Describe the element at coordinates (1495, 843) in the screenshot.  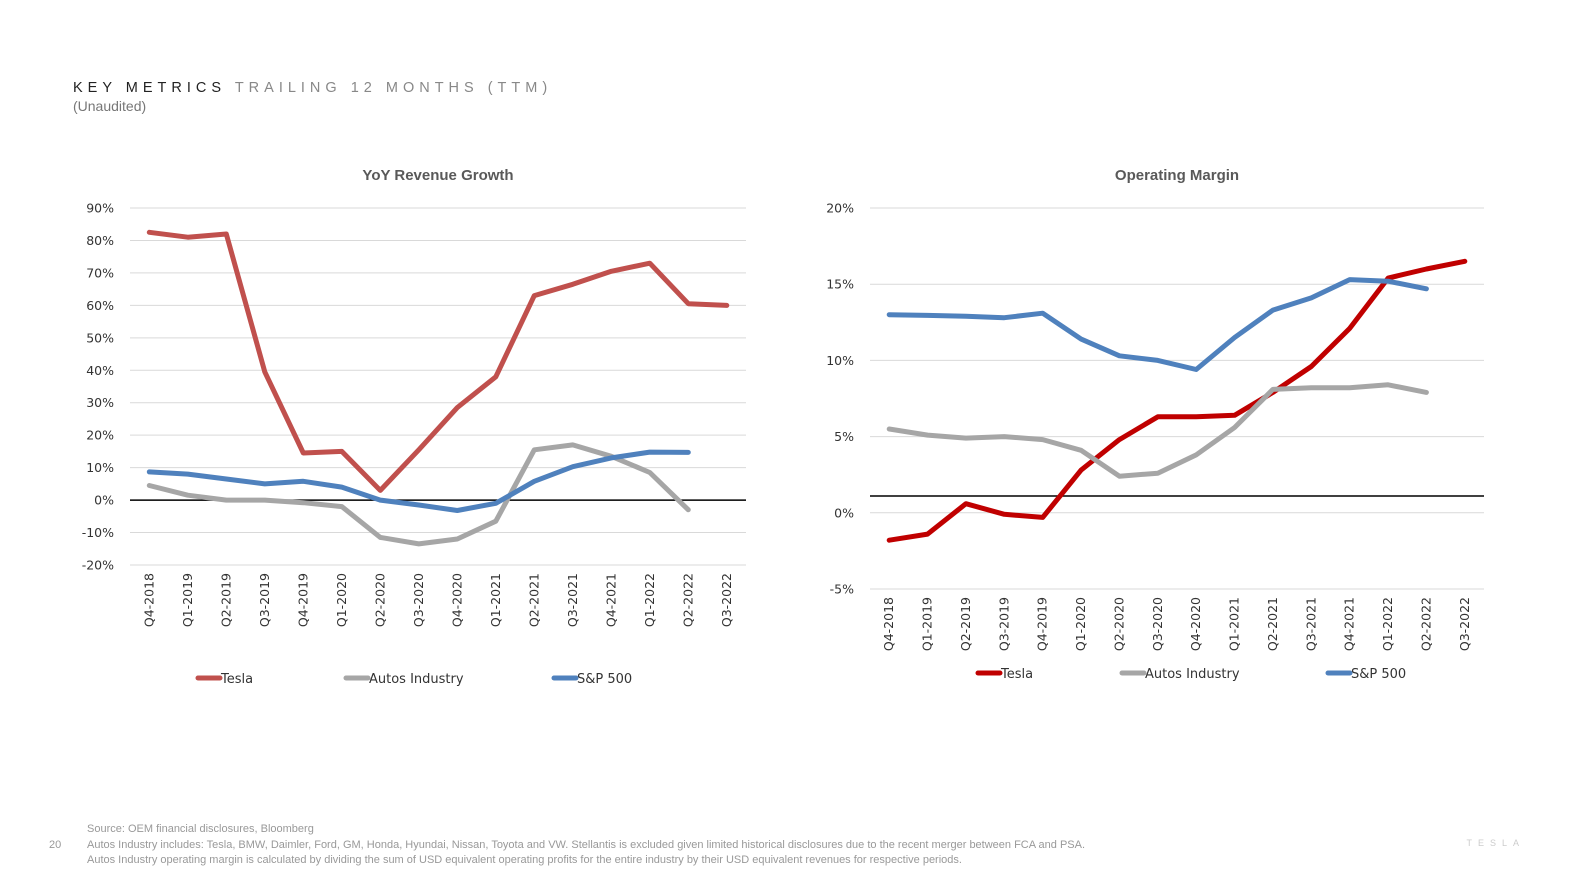
I see `brand-logo: TESLA` at that location.